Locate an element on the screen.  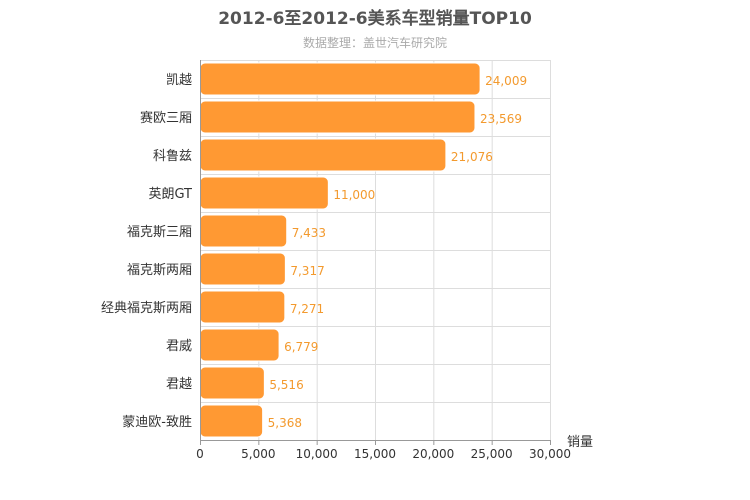
x-tick-label: 30,000 is located at coordinates (550, 454).